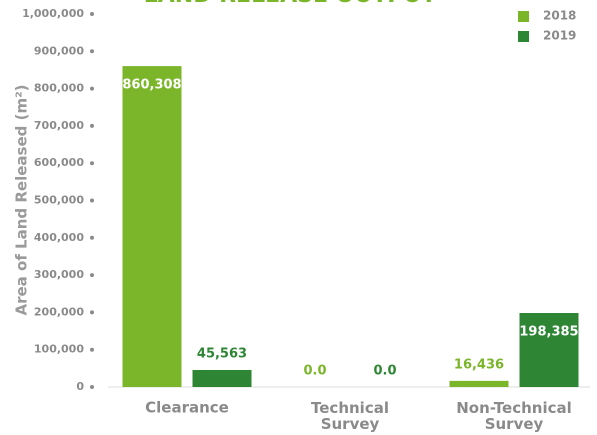  What do you see at coordinates (290, 4) in the screenshot?
I see `chart-title: LAND RELEASE OUTPUT` at bounding box center [290, 4].